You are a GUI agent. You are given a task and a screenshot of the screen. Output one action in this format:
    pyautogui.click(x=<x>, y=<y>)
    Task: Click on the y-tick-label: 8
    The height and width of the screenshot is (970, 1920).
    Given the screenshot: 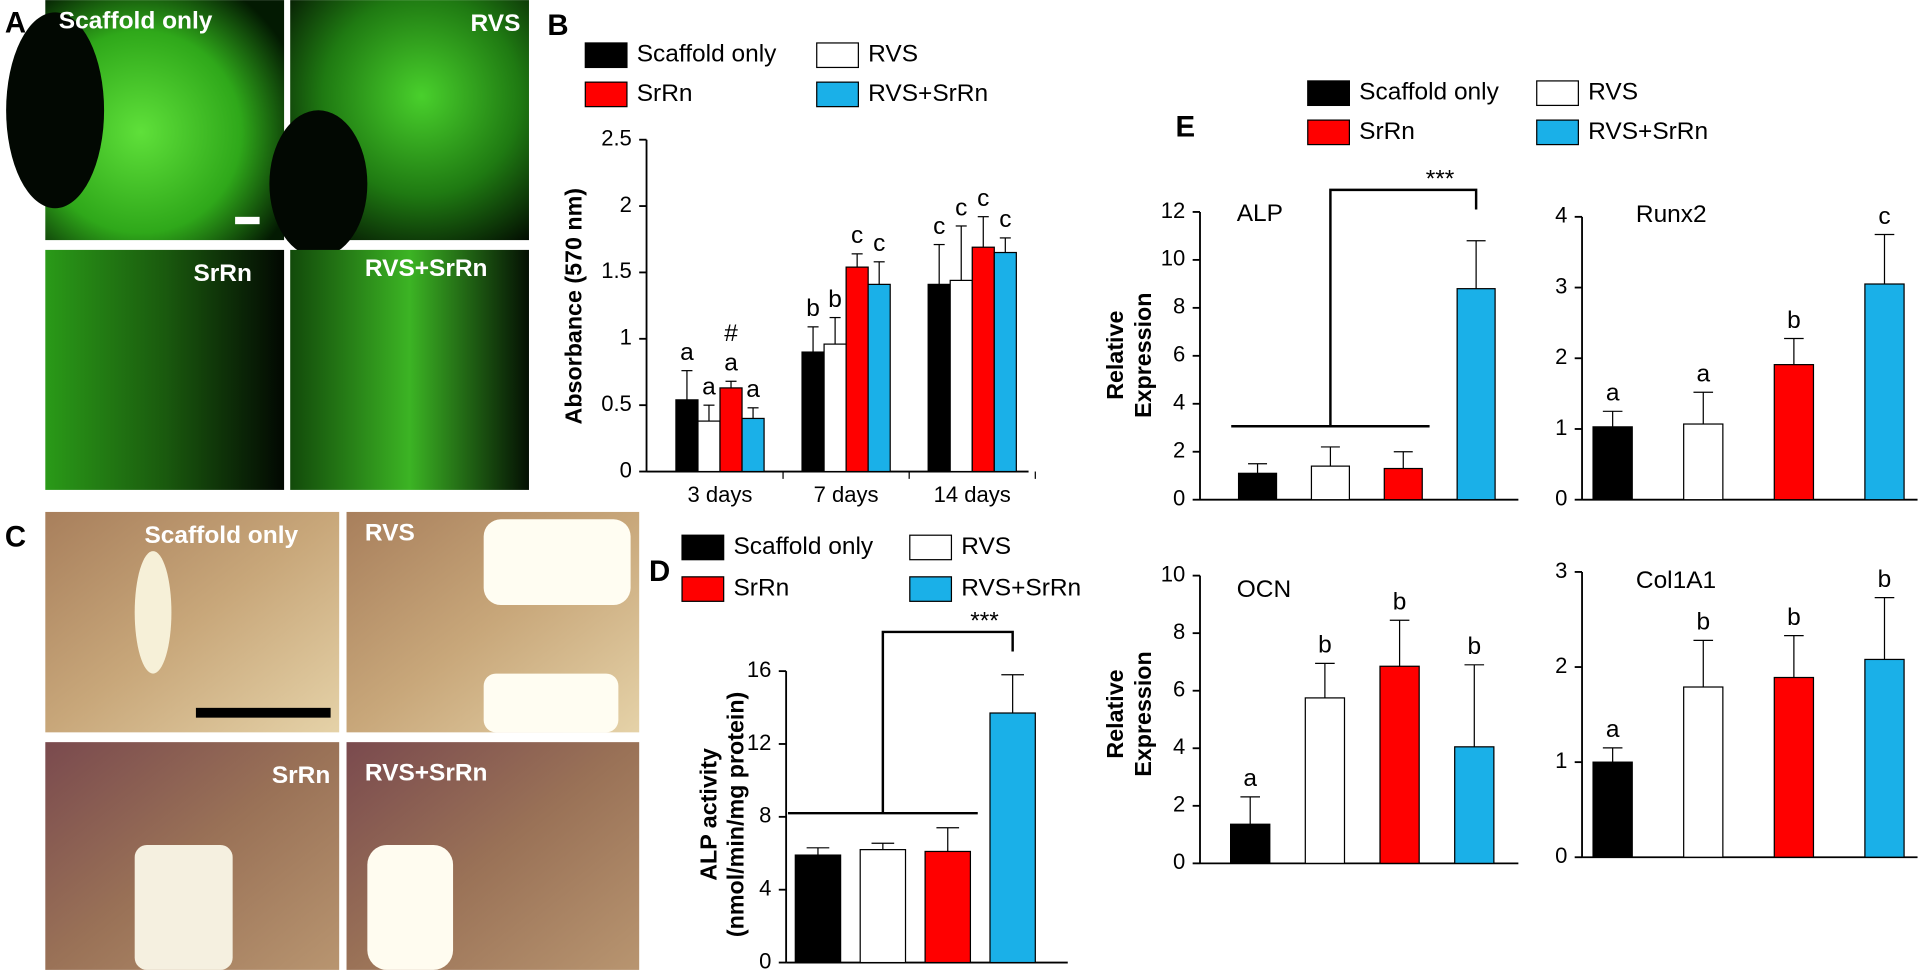 What is the action you would take?
    pyautogui.click(x=765, y=815)
    